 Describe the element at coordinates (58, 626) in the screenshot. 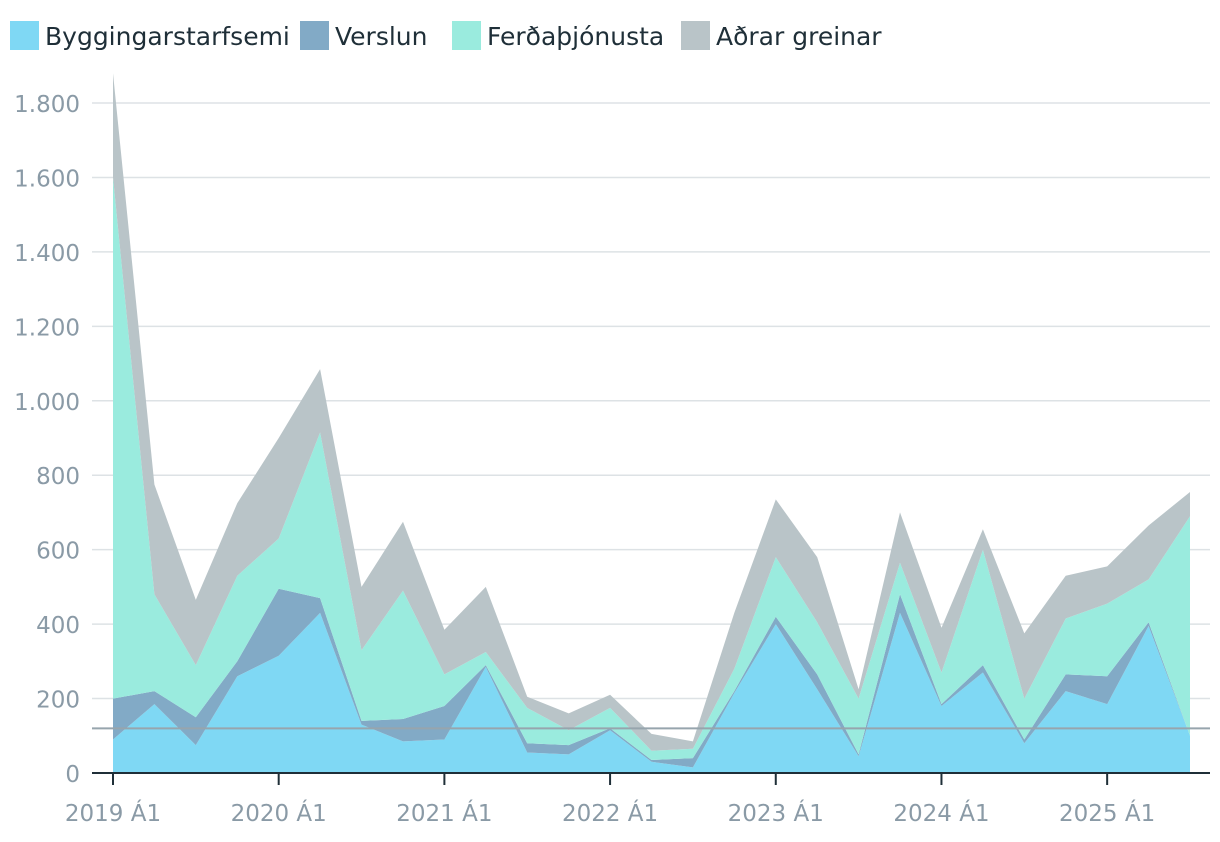

I see `y-tick-label: 400` at that location.